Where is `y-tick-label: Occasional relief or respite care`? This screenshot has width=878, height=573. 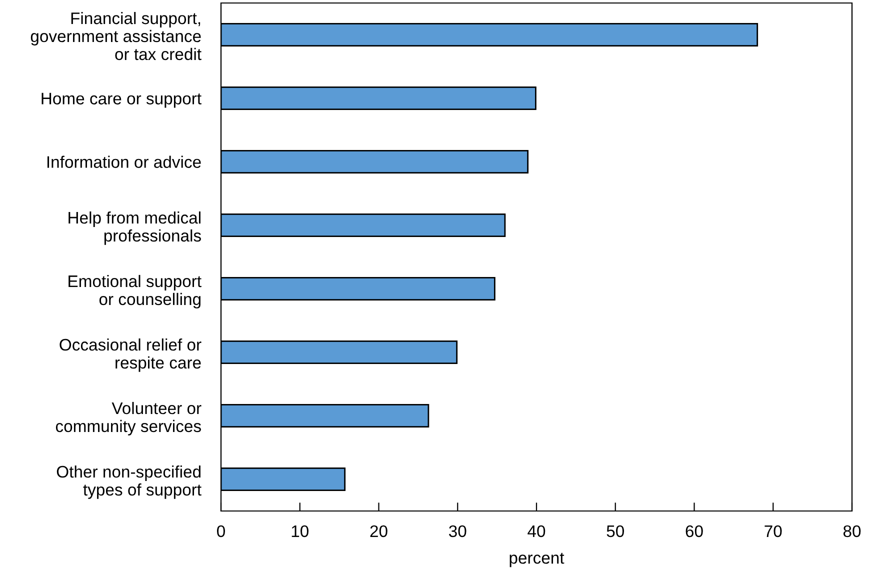 y-tick-label: Occasional relief or respite care is located at coordinates (131, 355).